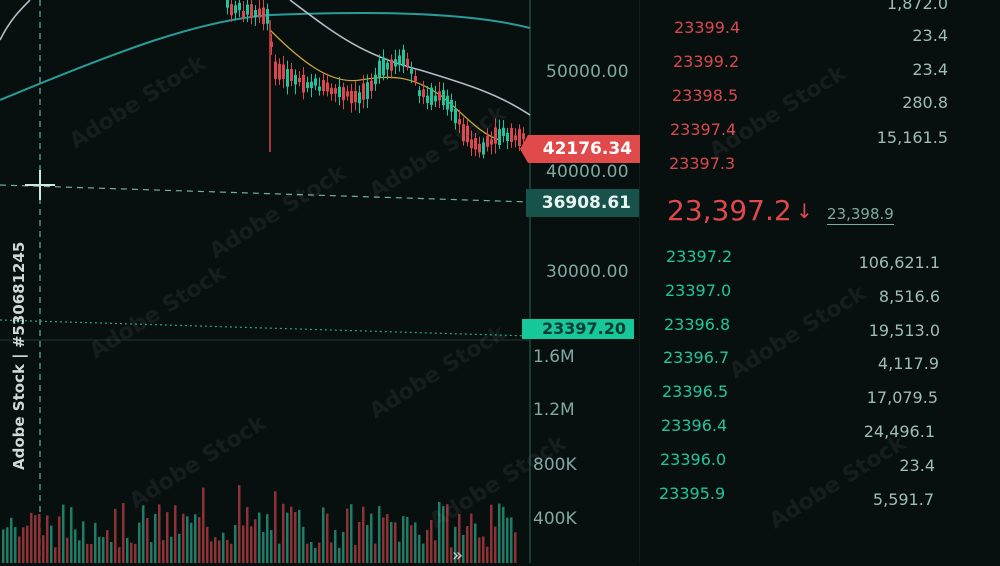 The height and width of the screenshot is (566, 1000). What do you see at coordinates (702, 163) in the screenshot?
I see `ask-price: 23397.3` at bounding box center [702, 163].